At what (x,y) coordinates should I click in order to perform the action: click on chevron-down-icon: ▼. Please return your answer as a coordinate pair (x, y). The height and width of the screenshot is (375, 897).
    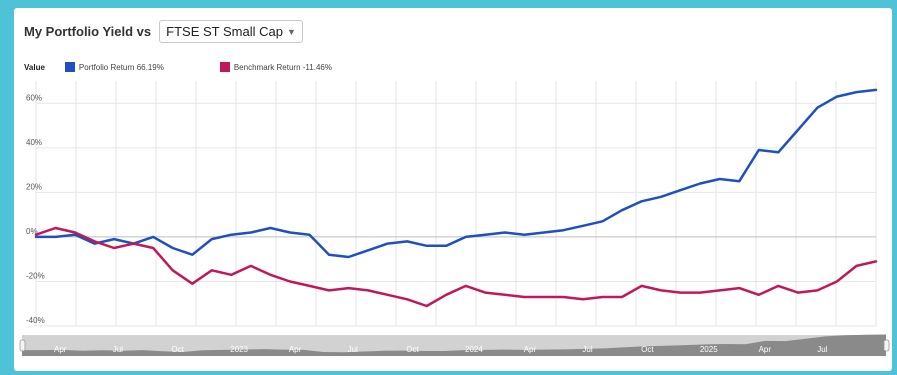
    Looking at the image, I should click on (291, 31).